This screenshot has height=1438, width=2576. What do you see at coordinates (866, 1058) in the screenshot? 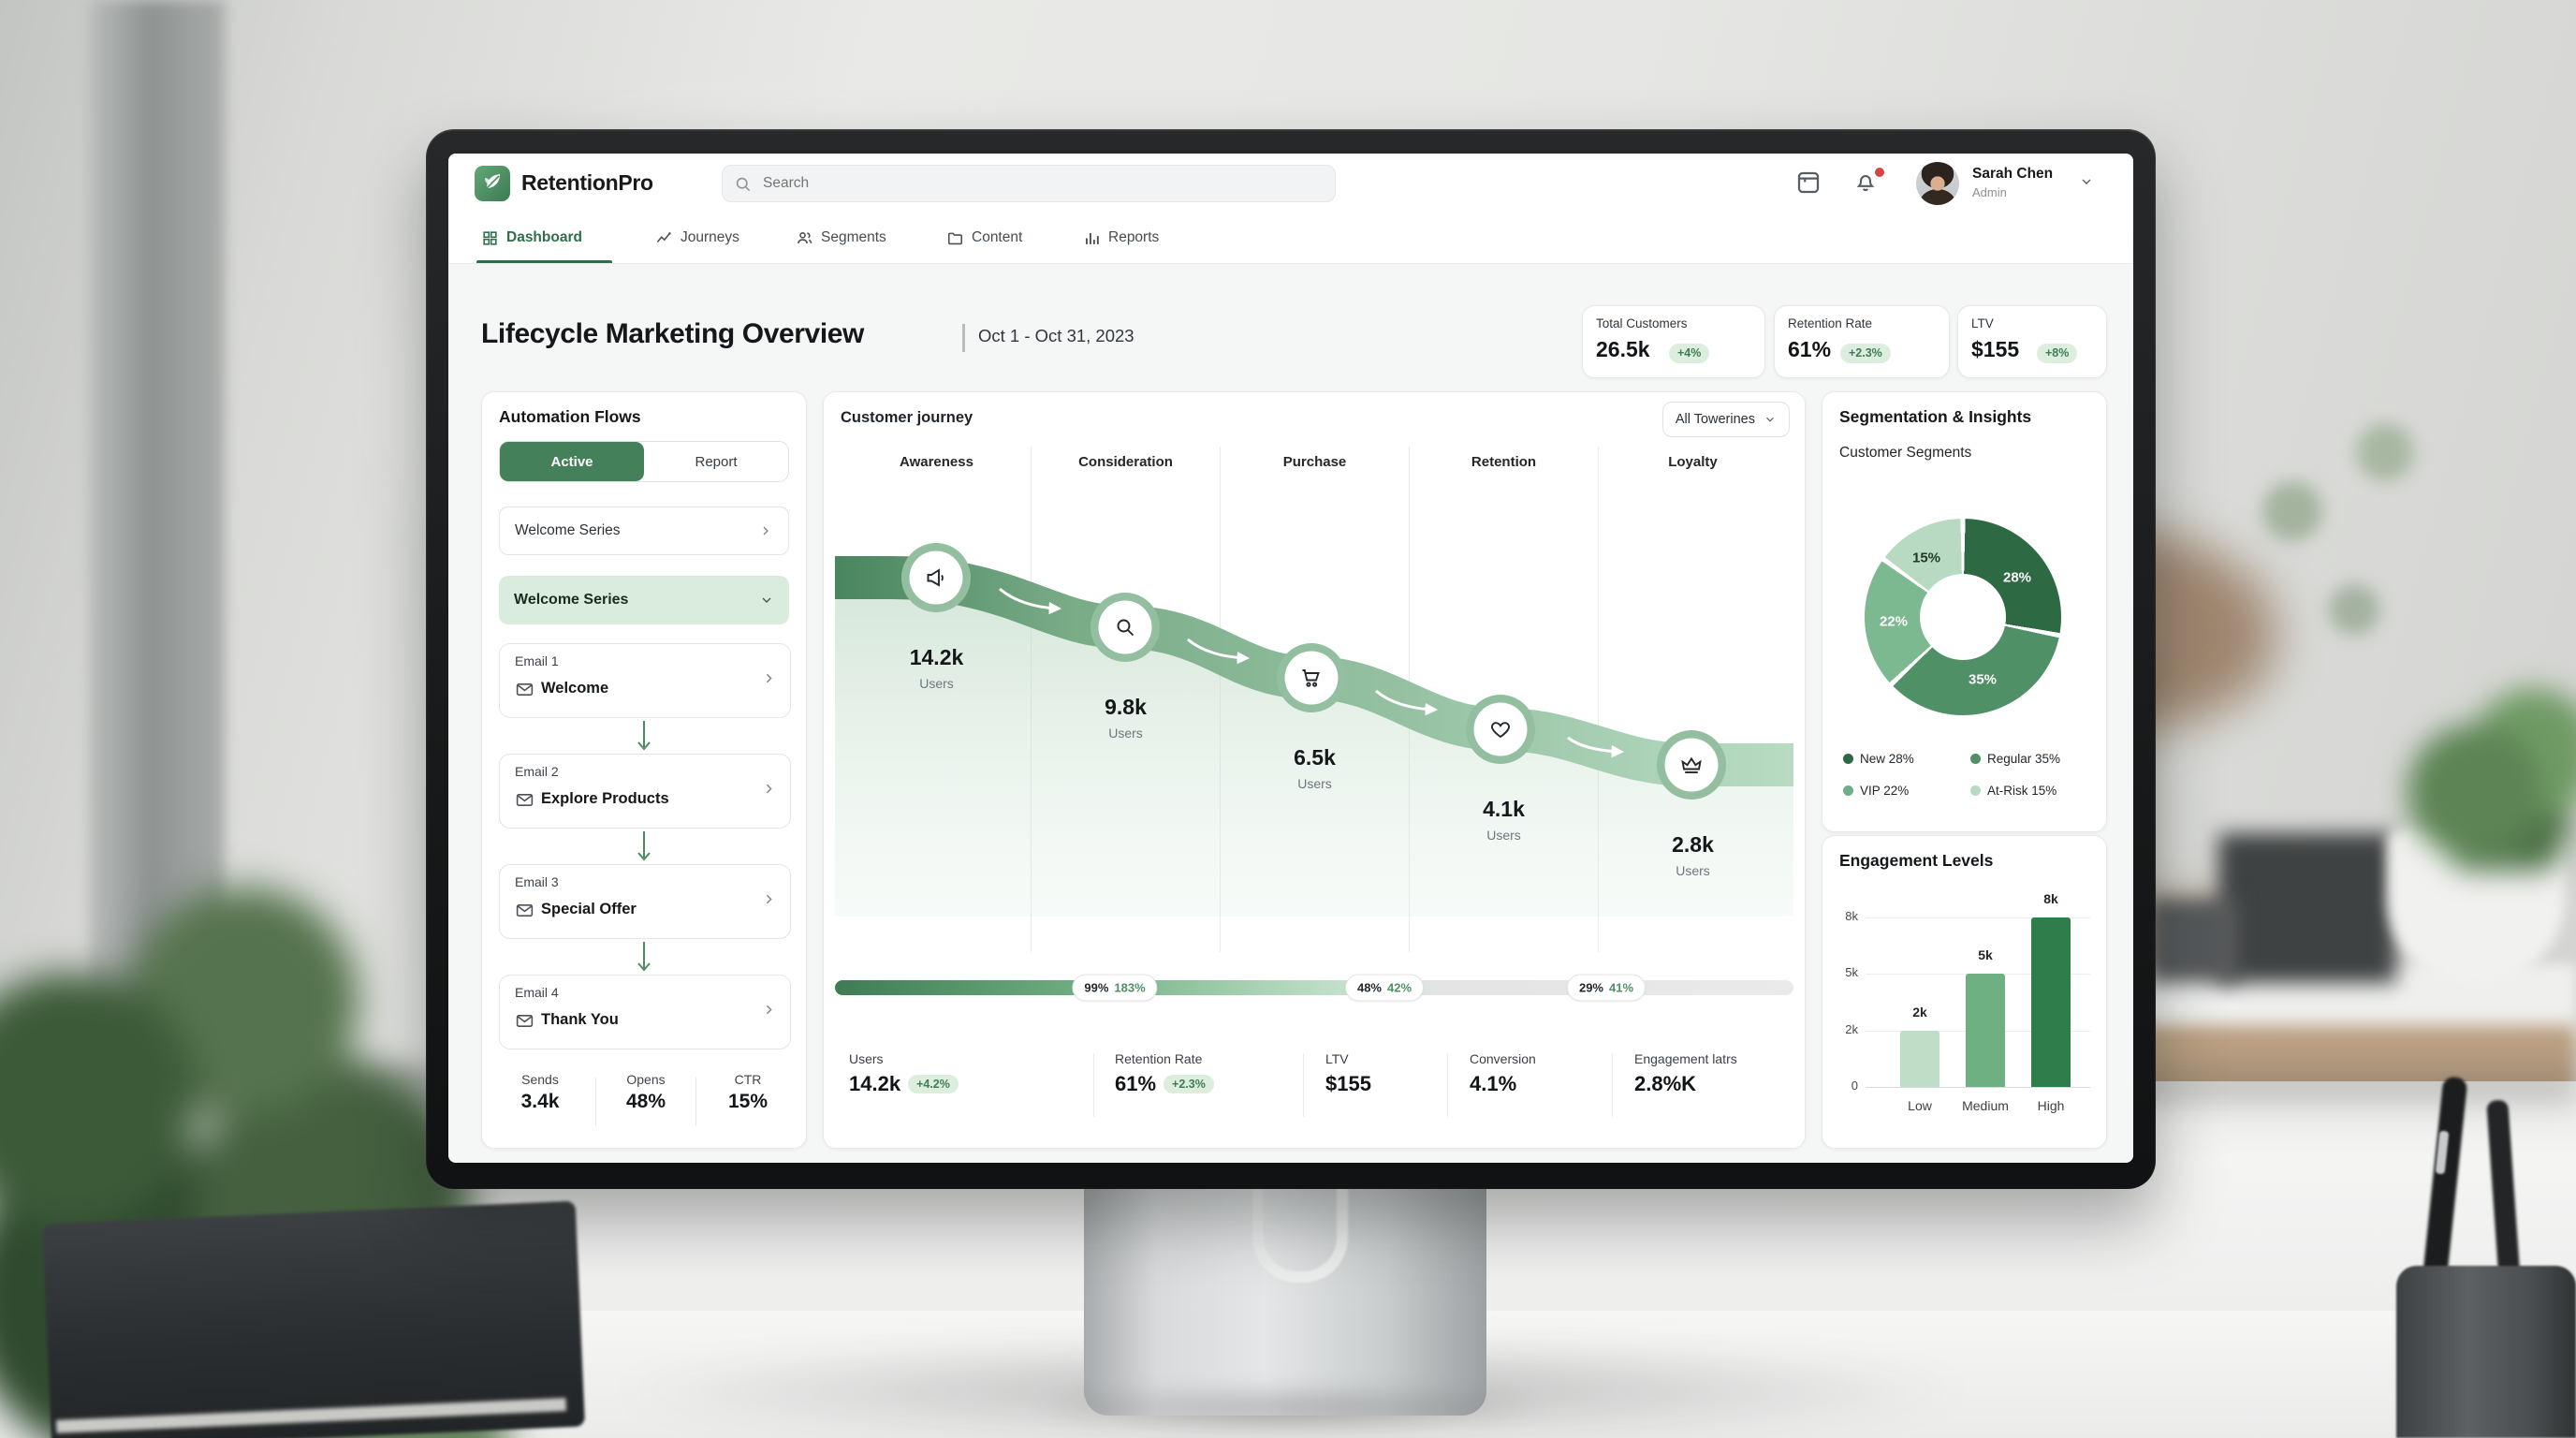
I see `jstat-label: Users` at bounding box center [866, 1058].